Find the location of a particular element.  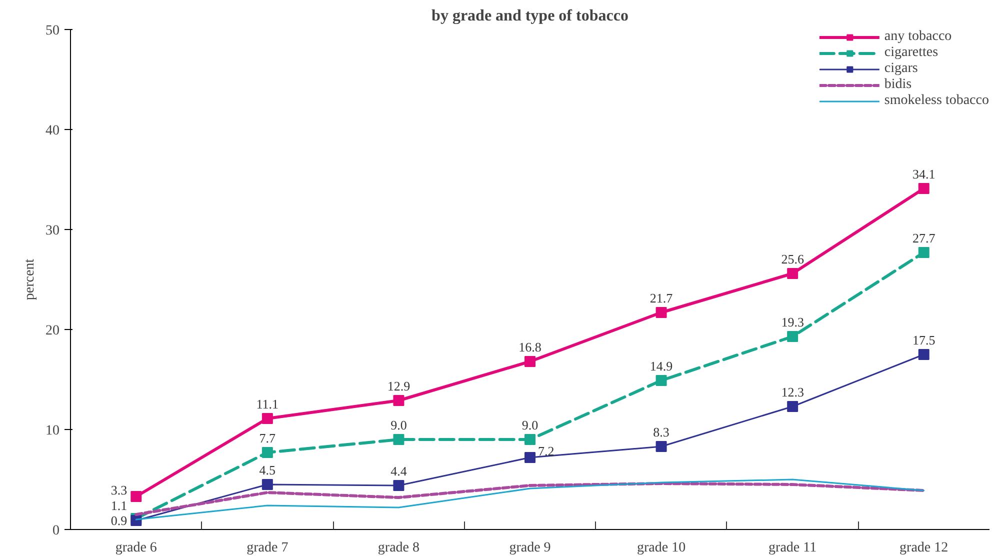

y-tick-label: 30 is located at coordinates (53, 231).